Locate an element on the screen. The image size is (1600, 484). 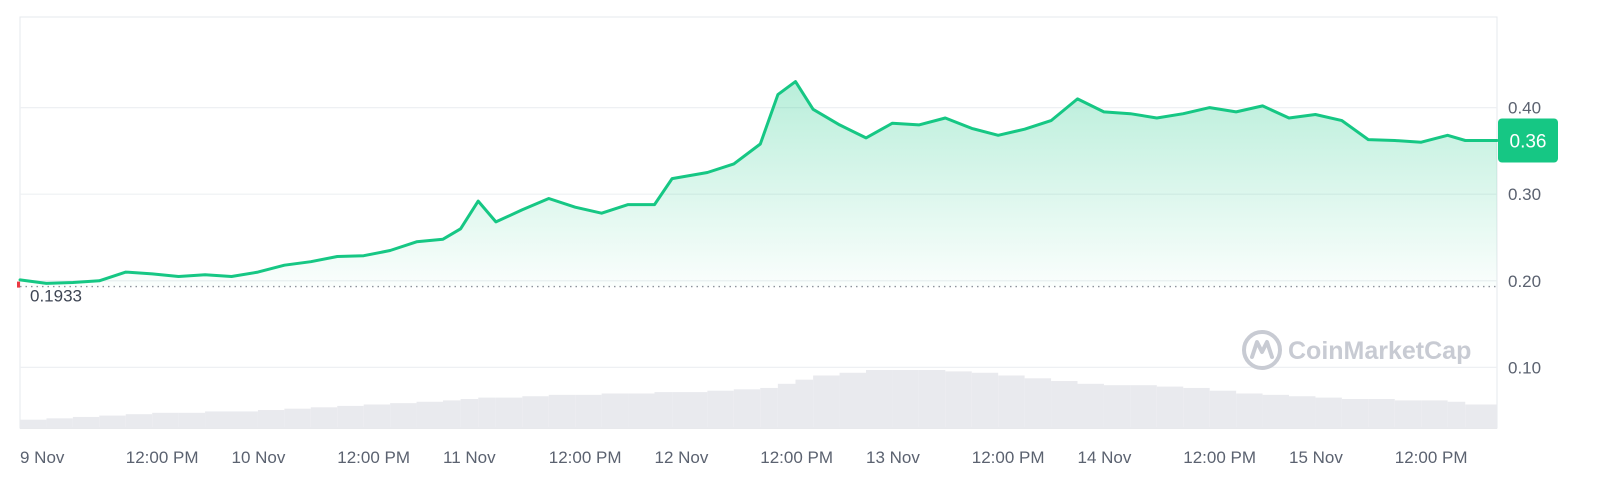
x-tick-label: 10 Nov is located at coordinates (259, 457).